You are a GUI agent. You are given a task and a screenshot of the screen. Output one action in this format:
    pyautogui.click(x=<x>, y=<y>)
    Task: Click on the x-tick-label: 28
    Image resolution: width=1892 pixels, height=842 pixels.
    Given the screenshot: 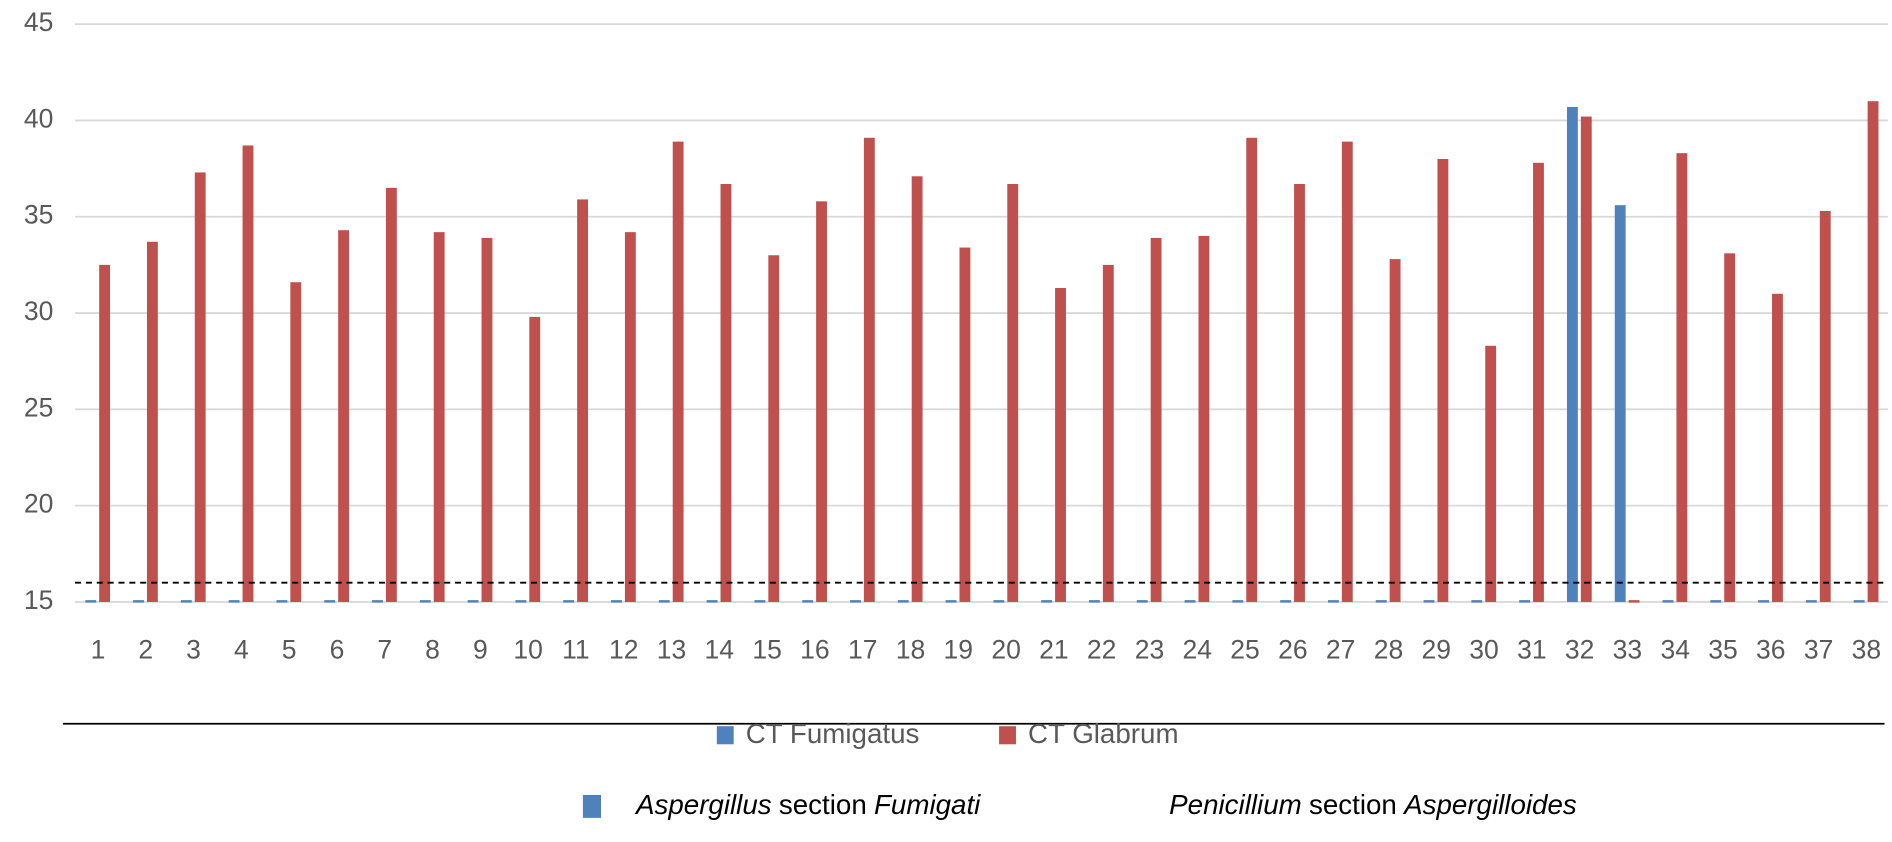 What is the action you would take?
    pyautogui.click(x=1388, y=649)
    